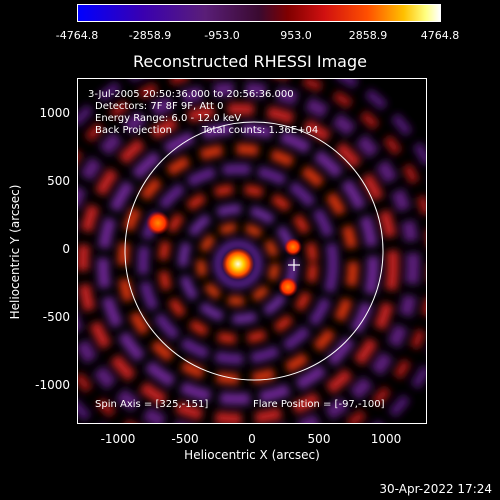 This screenshot has width=500, height=500. What do you see at coordinates (319, 439) in the screenshot?
I see `x-tick-label: 500` at bounding box center [319, 439].